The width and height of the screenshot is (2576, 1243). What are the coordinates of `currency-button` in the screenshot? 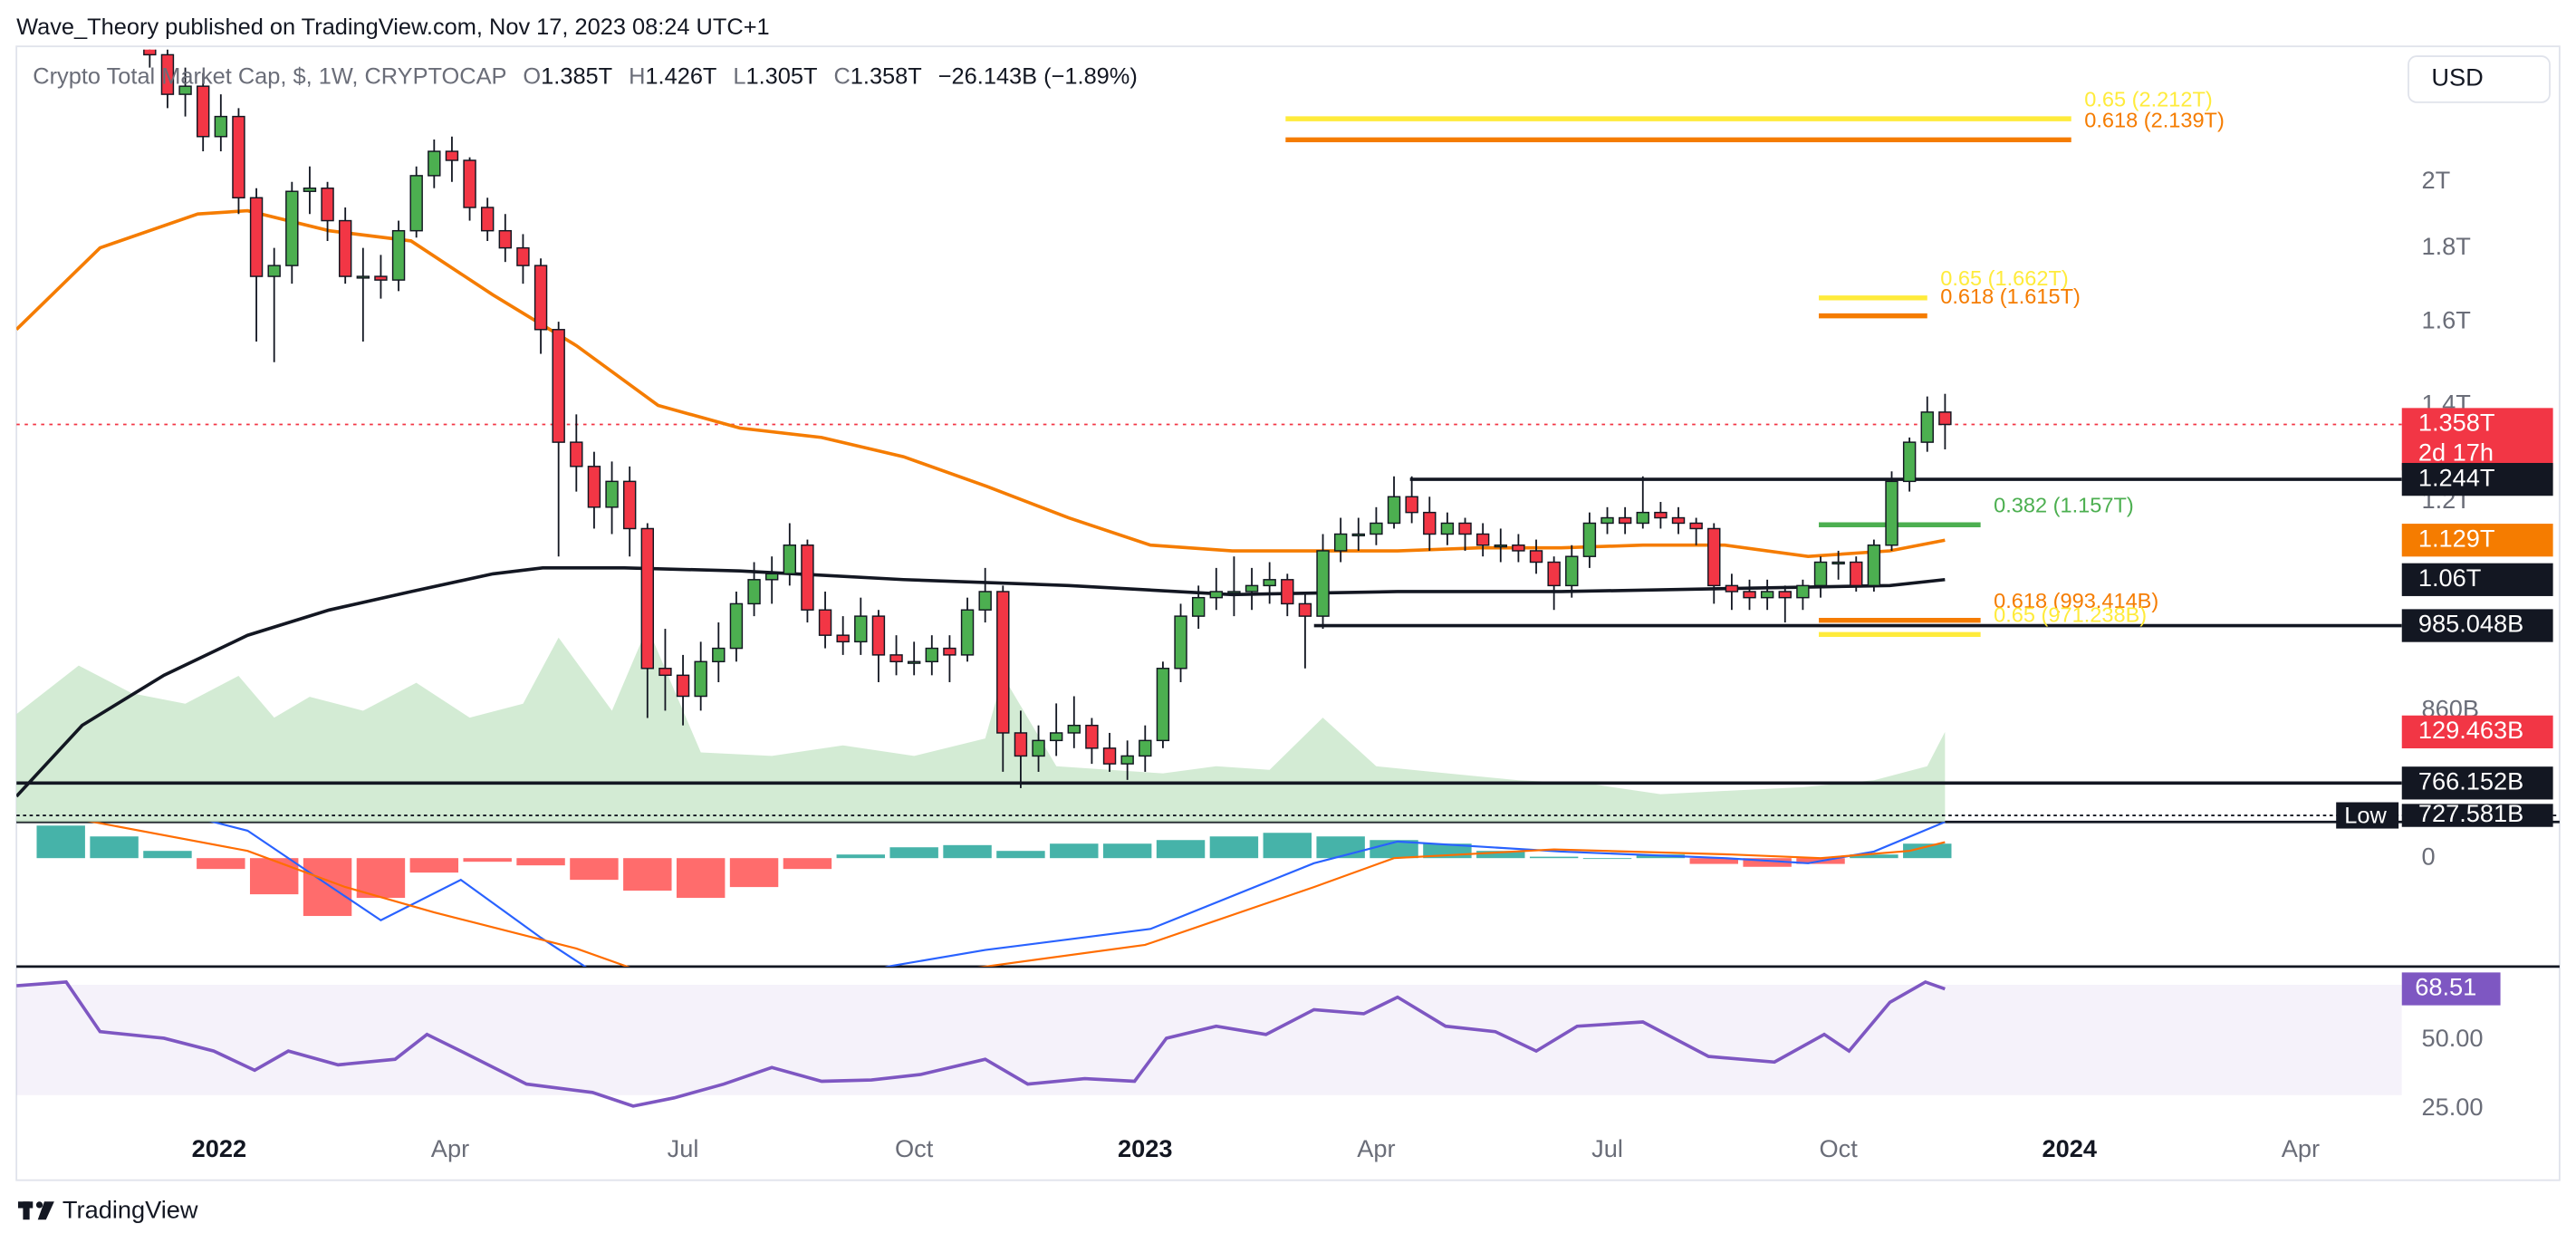 It's located at (2479, 79).